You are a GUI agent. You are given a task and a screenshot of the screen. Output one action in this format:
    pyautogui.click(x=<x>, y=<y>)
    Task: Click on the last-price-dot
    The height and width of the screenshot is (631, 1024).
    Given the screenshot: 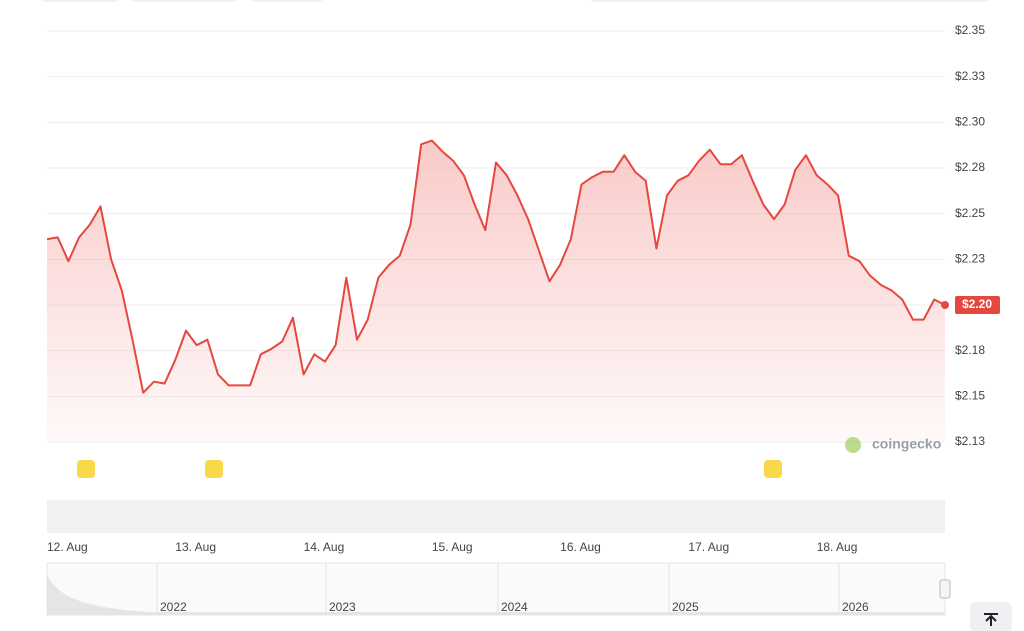 What is the action you would take?
    pyautogui.click(x=945, y=305)
    